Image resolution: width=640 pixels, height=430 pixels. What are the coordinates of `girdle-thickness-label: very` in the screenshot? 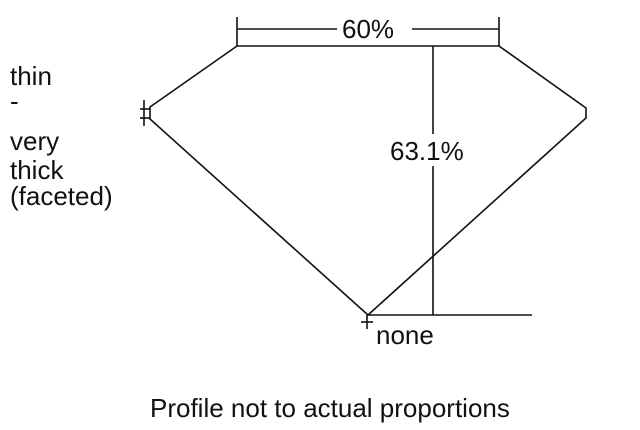 It's located at (35, 141).